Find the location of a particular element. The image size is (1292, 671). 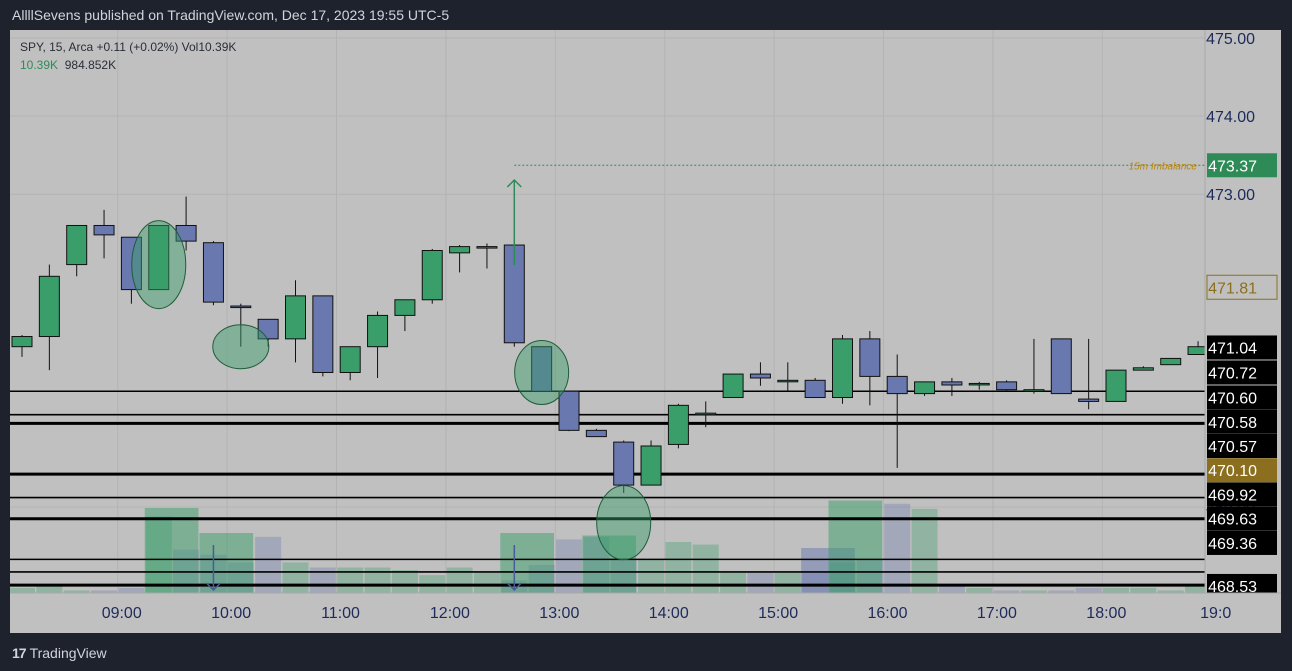

y-tick-label: 474.00 is located at coordinates (1230, 117).